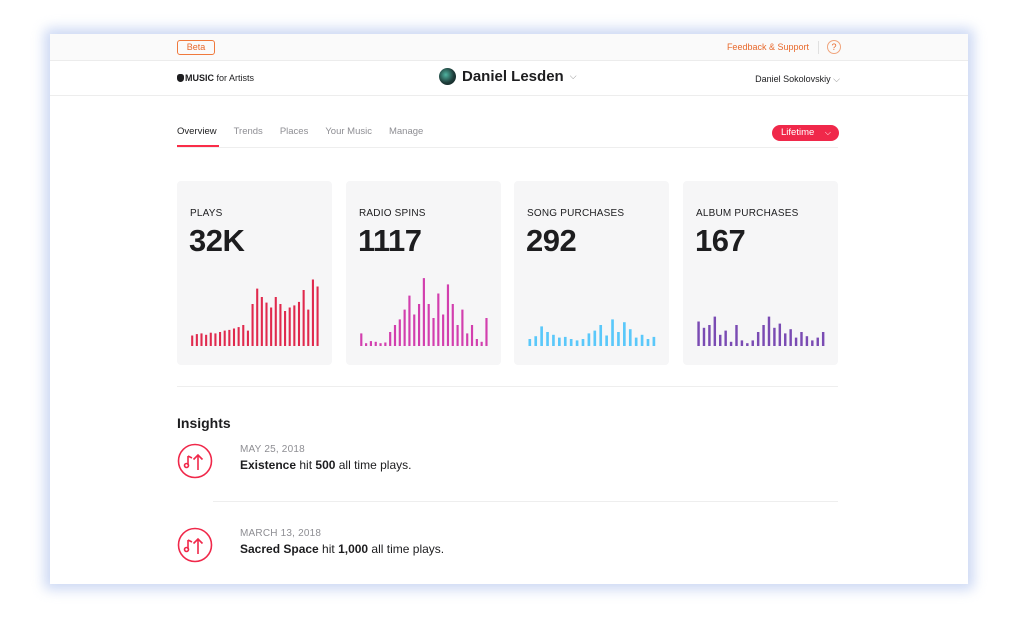  What do you see at coordinates (348, 131) in the screenshot?
I see `tab-your-music: Your Music` at bounding box center [348, 131].